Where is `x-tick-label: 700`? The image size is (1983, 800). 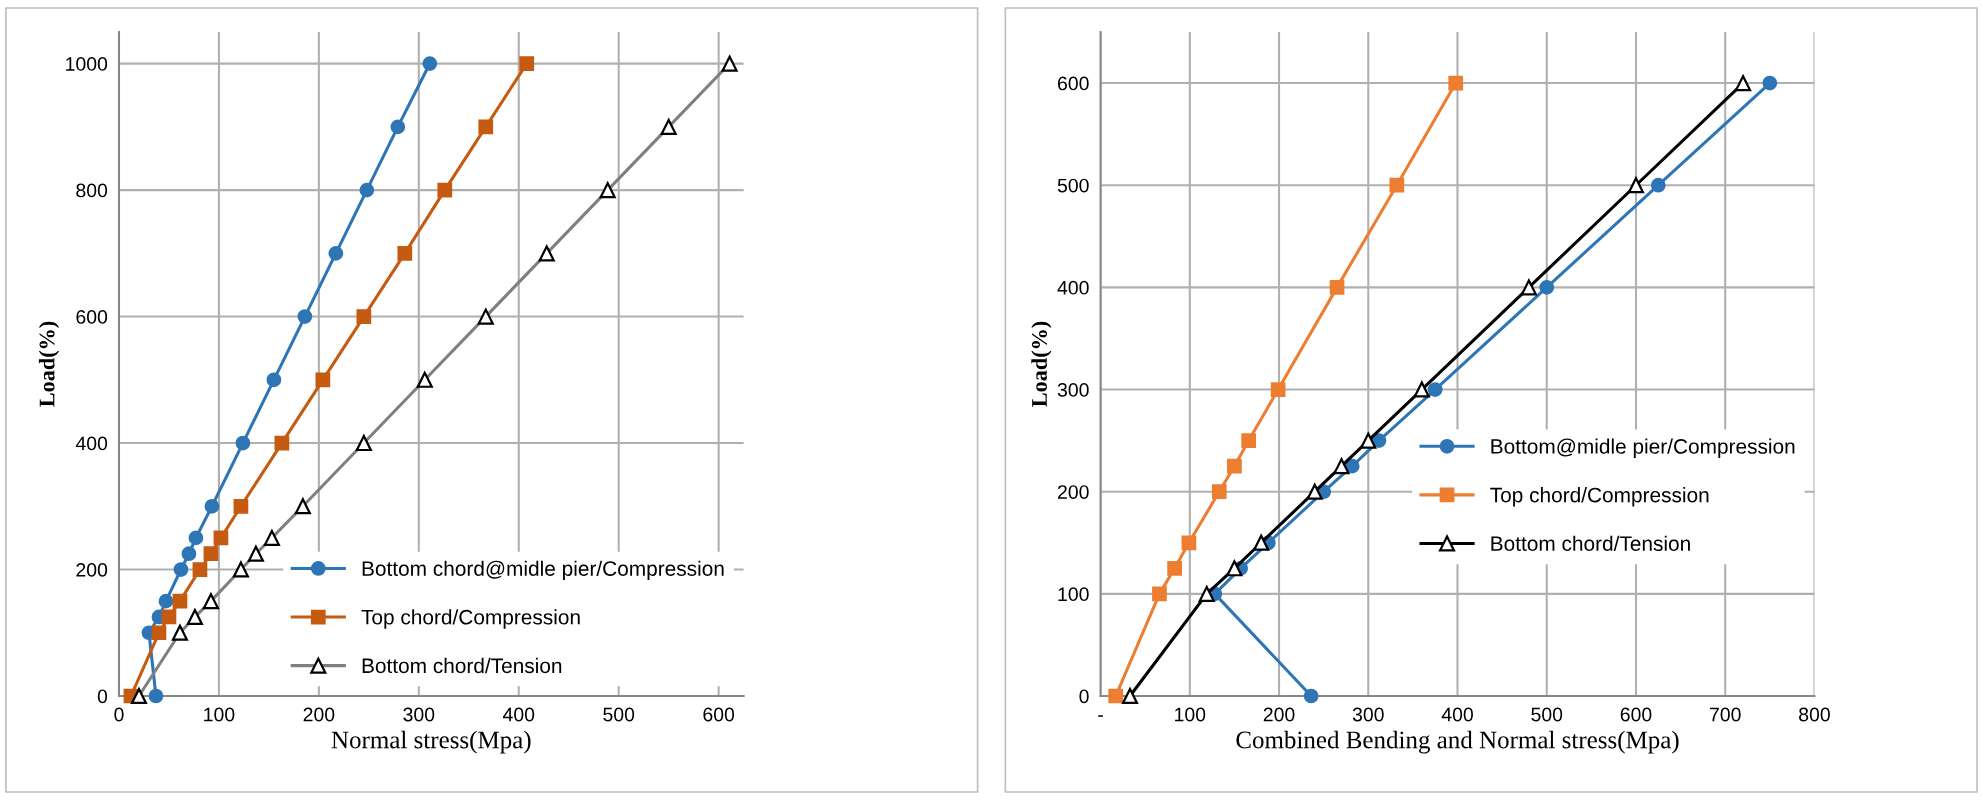
x-tick-label: 700 is located at coordinates (1725, 714).